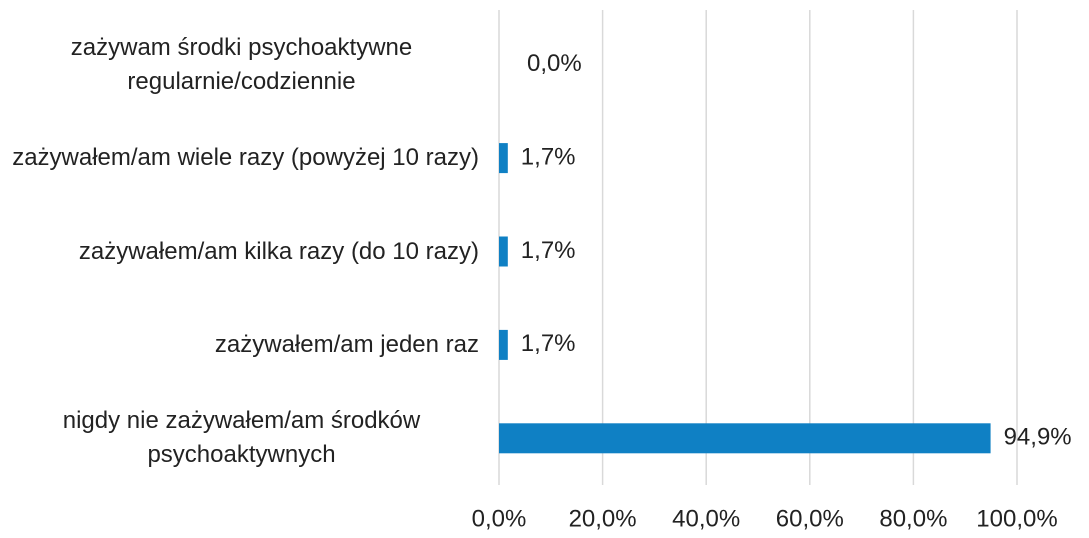  What do you see at coordinates (1038, 437) in the screenshot?
I see `value-label: 94,9%` at bounding box center [1038, 437].